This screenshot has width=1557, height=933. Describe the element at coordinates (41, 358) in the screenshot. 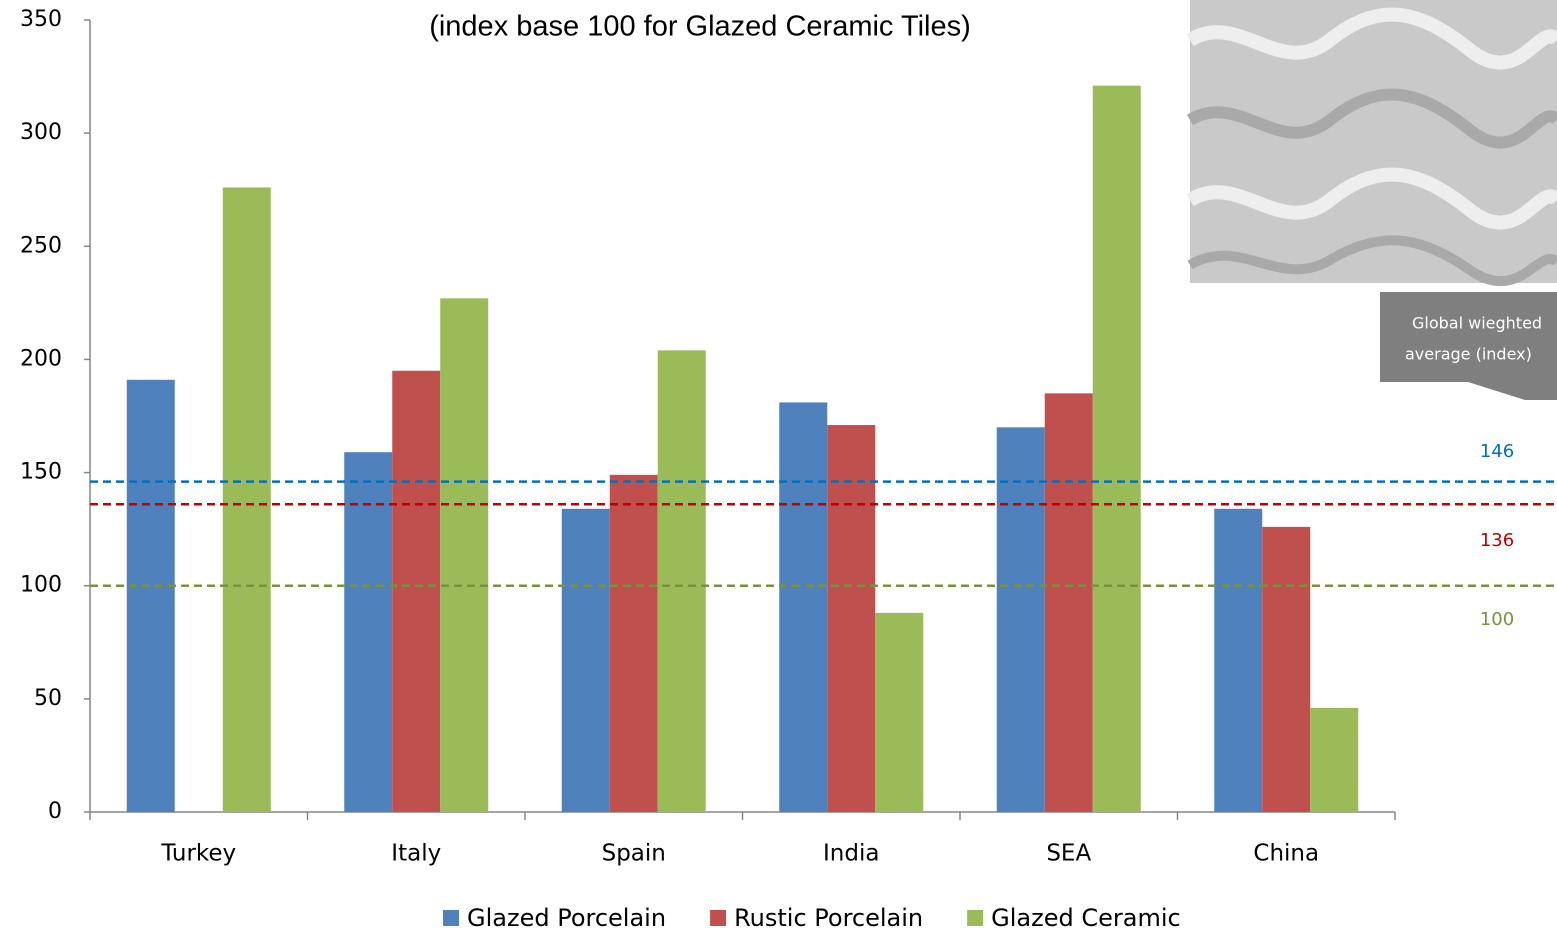

I see `y-tick-label: 200` at that location.